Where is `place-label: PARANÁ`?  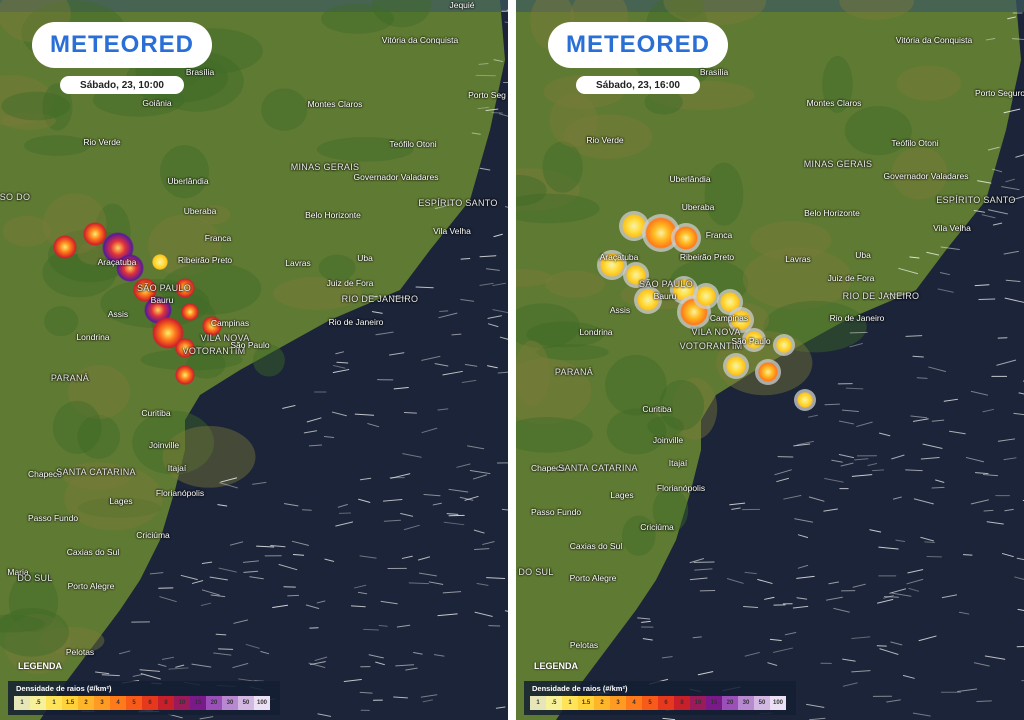 place-label: PARANÁ is located at coordinates (70, 378).